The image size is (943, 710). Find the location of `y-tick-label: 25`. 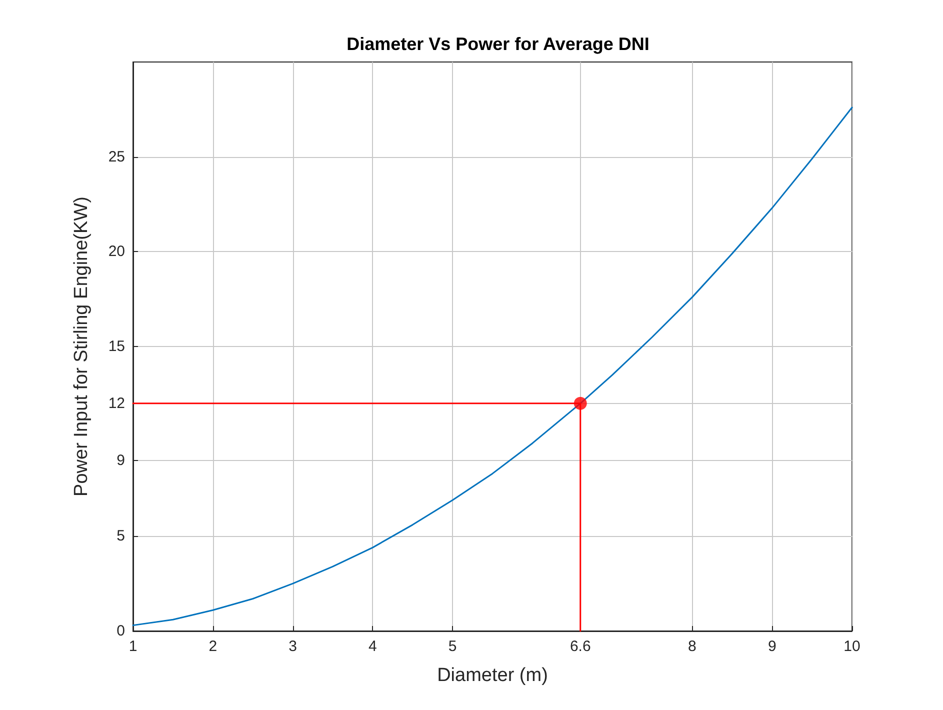

y-tick-label: 25 is located at coordinates (116, 157).